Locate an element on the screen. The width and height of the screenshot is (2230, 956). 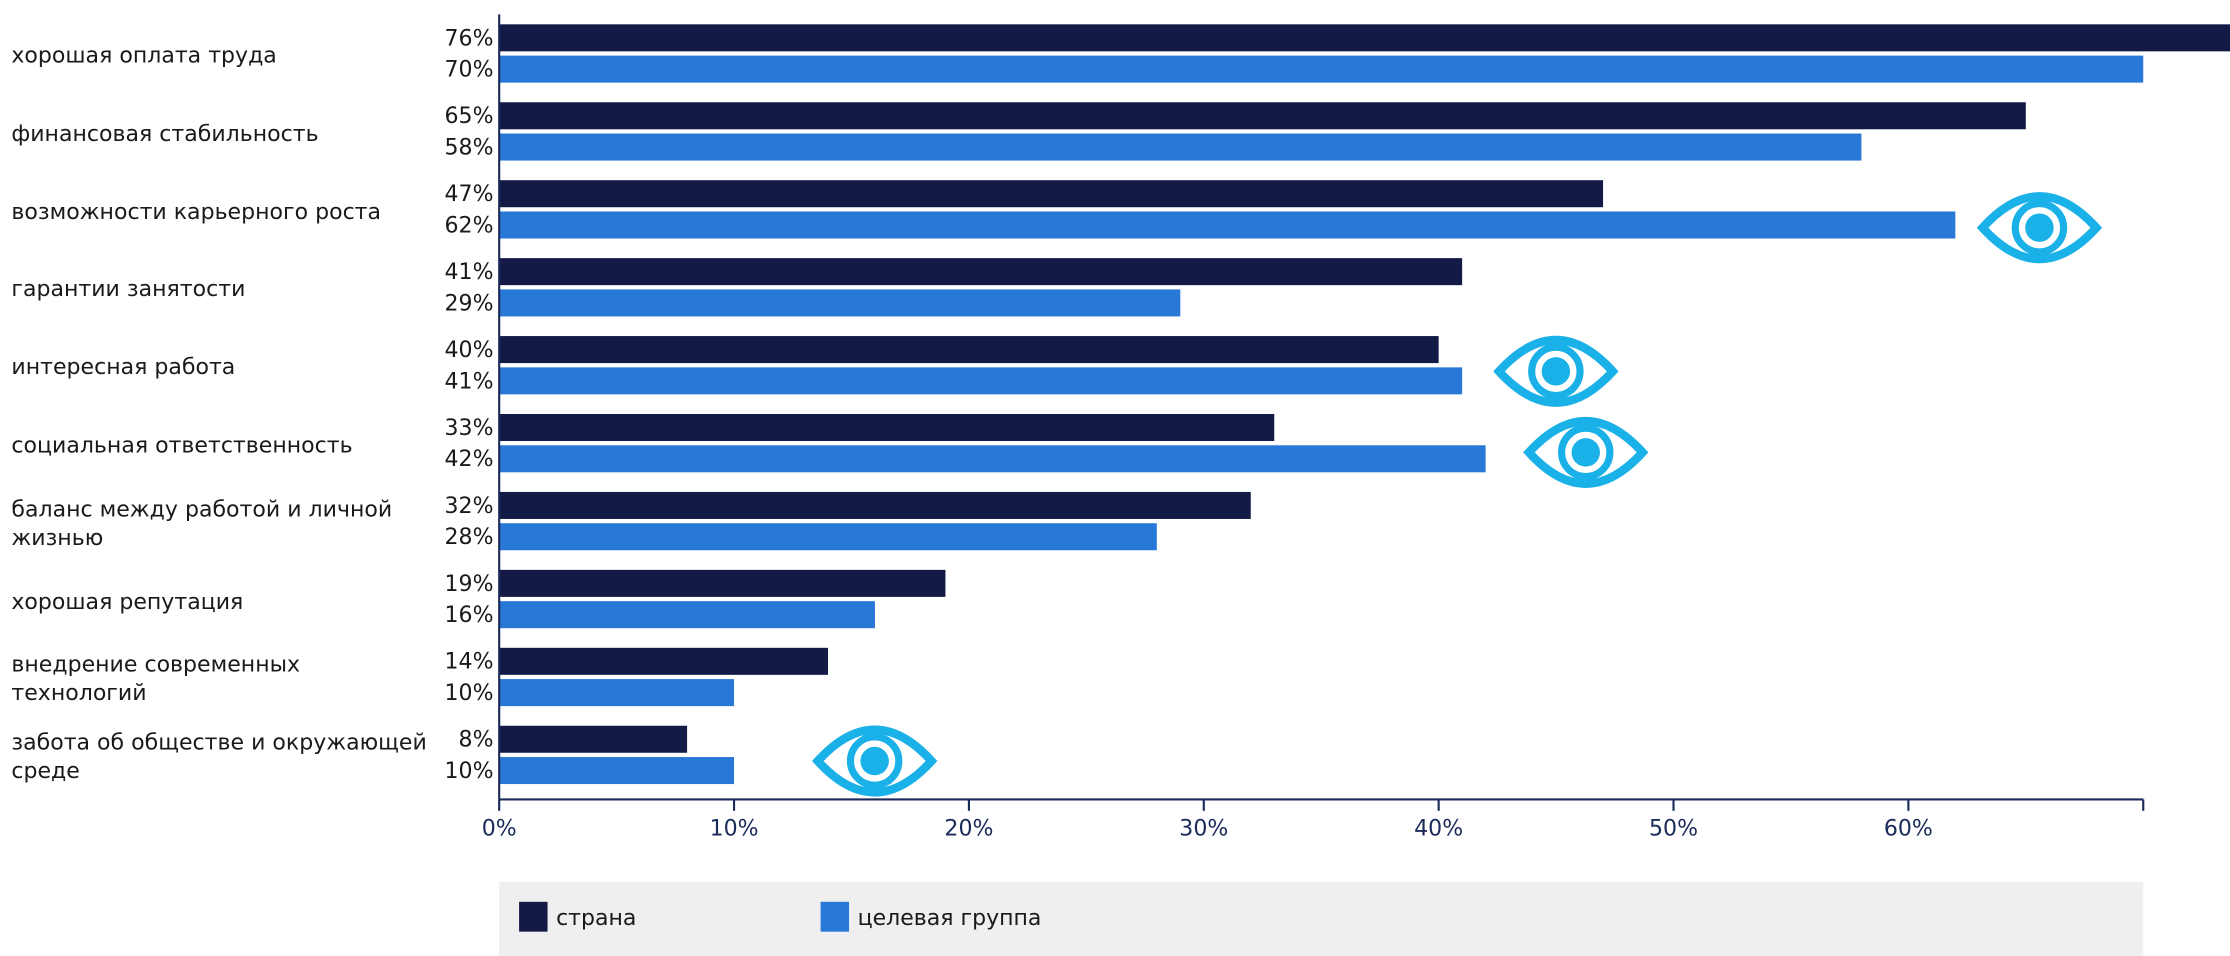
category-label: интересная работа is located at coordinates (123, 367).